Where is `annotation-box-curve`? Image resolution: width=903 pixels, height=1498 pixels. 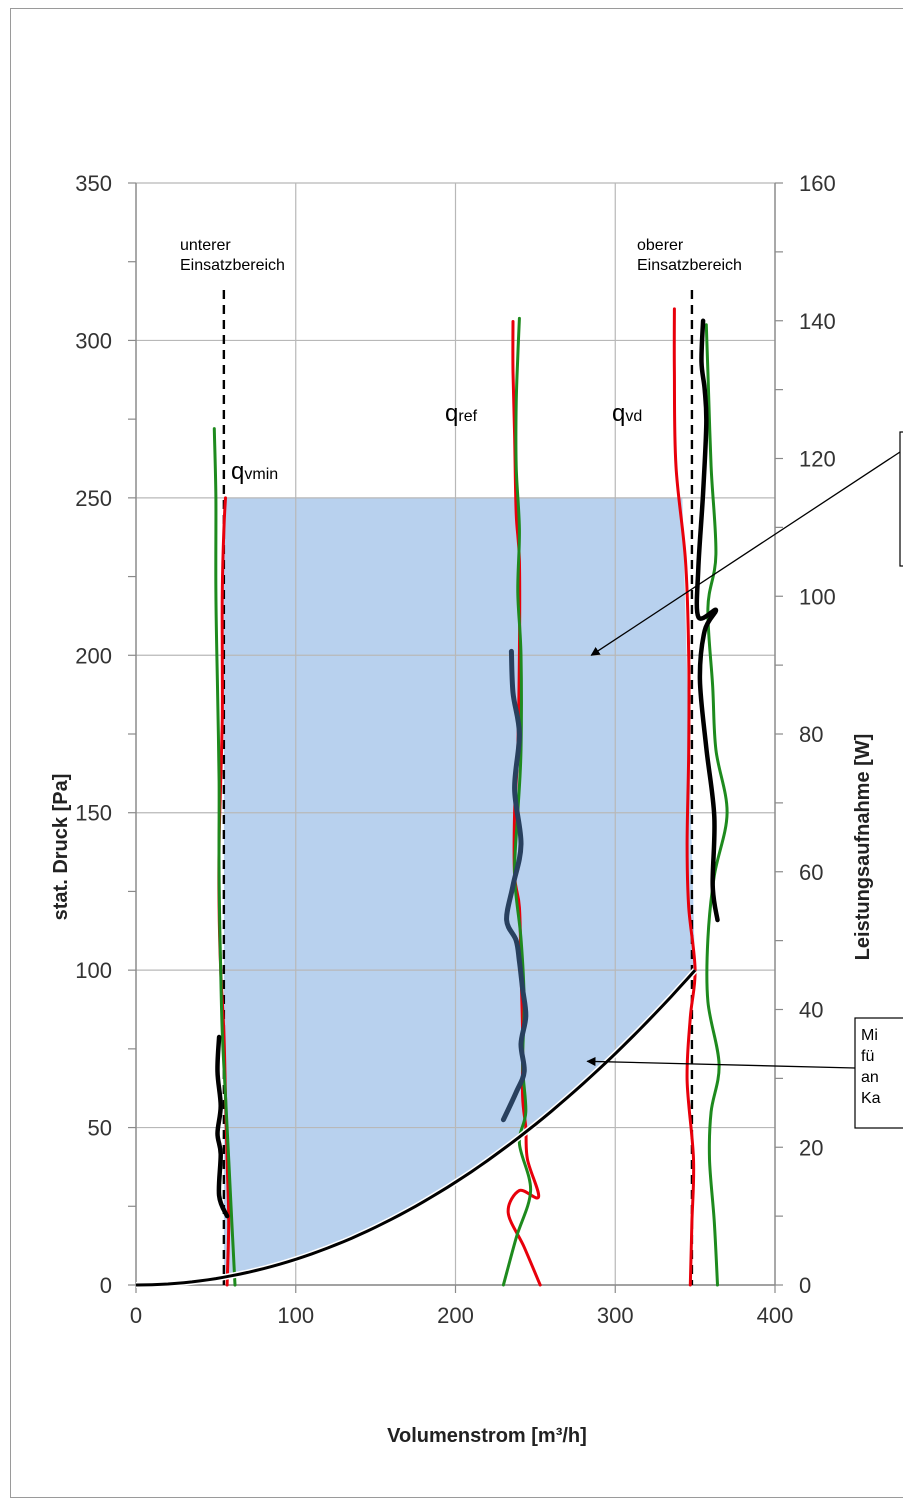 annotation-box-curve is located at coordinates (878, 1073).